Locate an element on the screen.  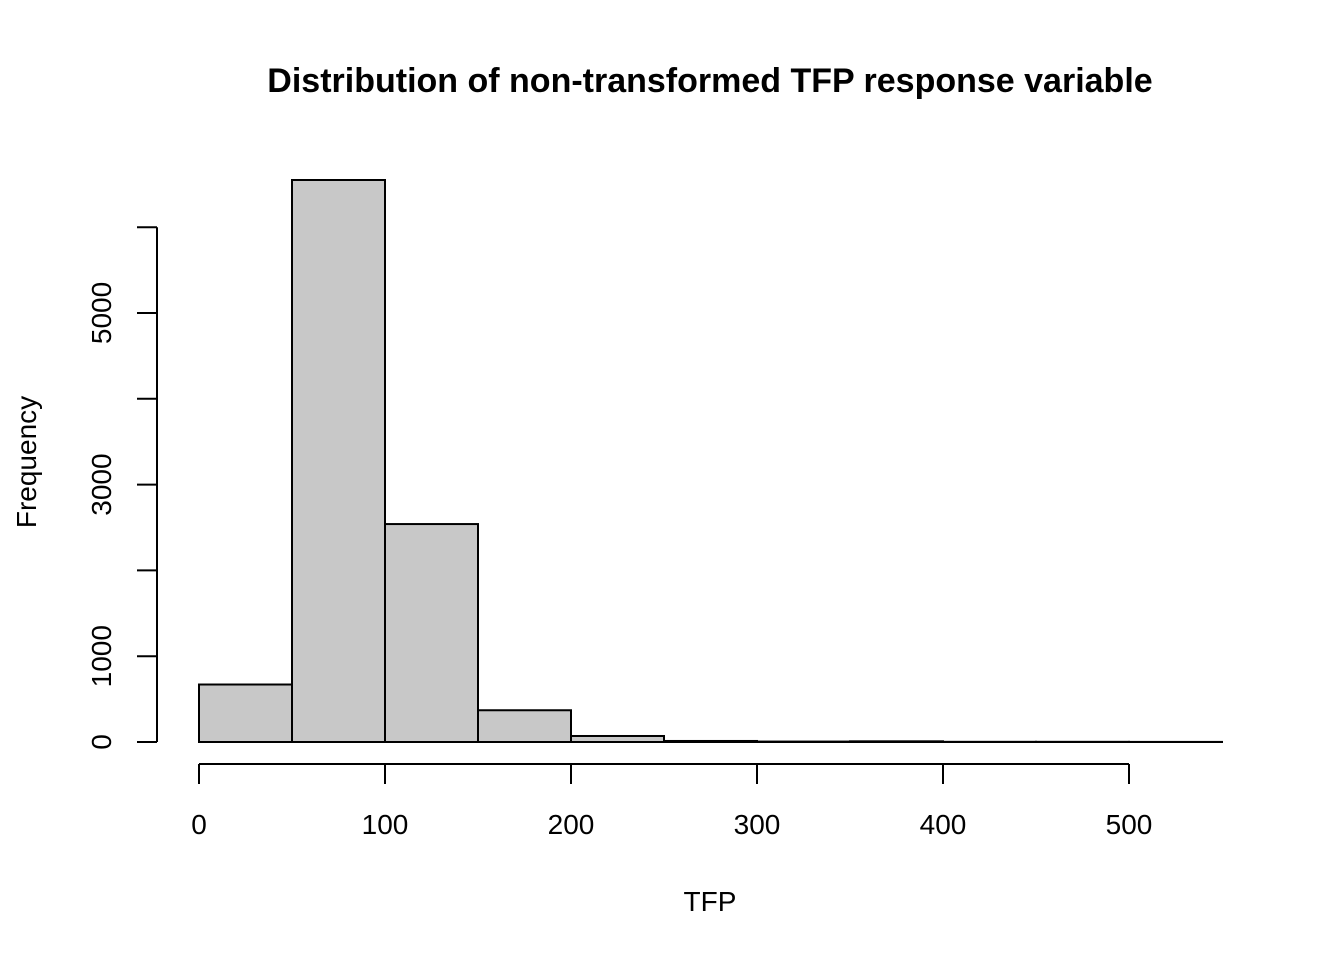
x-tick-label-0: 0 is located at coordinates (199, 824).